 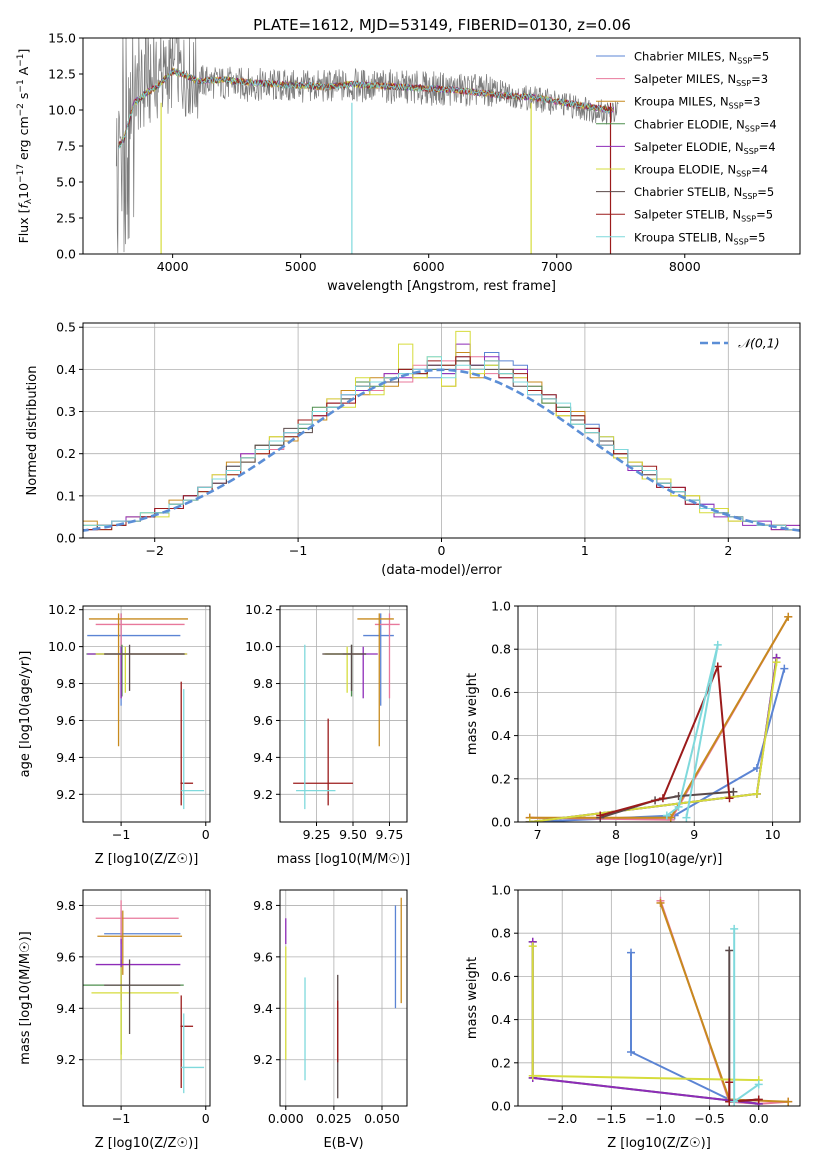 What do you see at coordinates (23, 206) in the screenshot?
I see `y-axis-label-part: f` at bounding box center [23, 206].